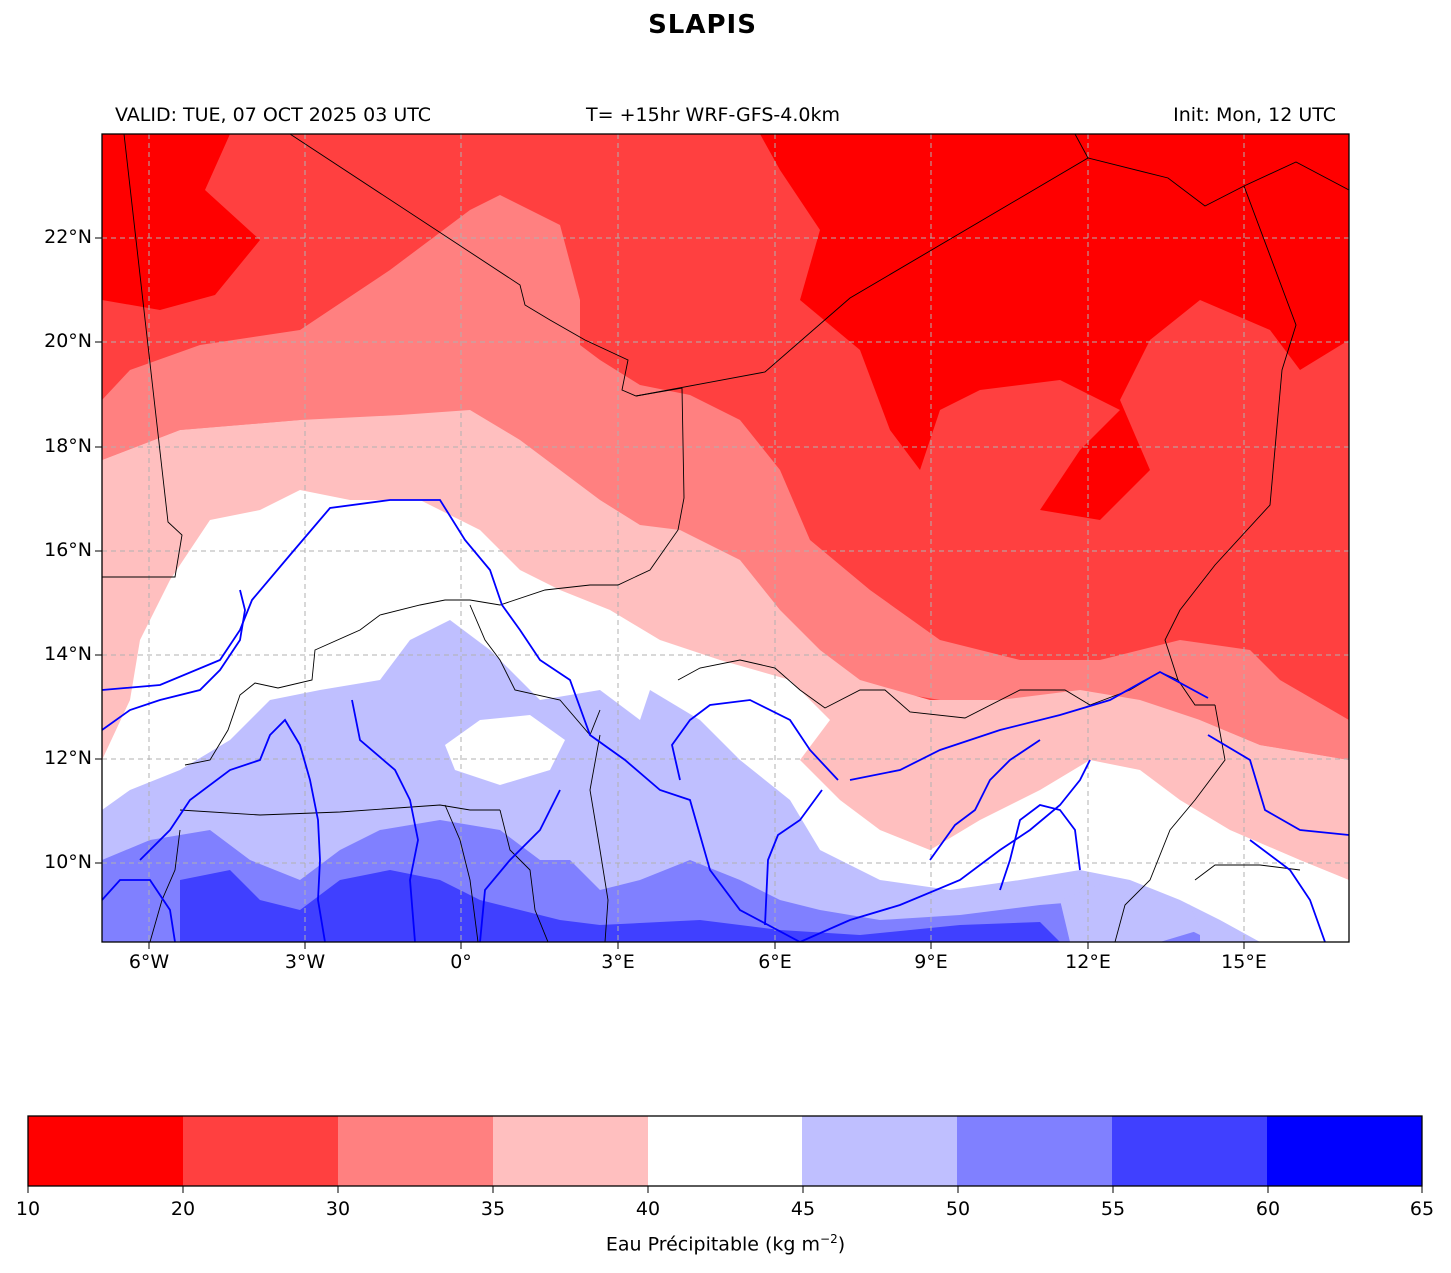  I want to click on colorbar-tick-label: 40, so click(648, 1209).